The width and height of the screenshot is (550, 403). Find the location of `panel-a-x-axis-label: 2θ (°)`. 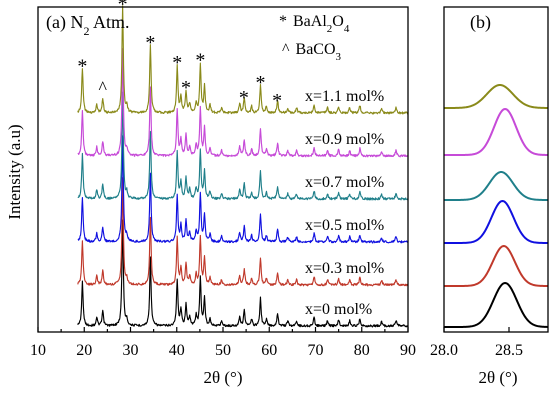

panel-a-x-axis-label: 2θ (°) is located at coordinates (222, 377).